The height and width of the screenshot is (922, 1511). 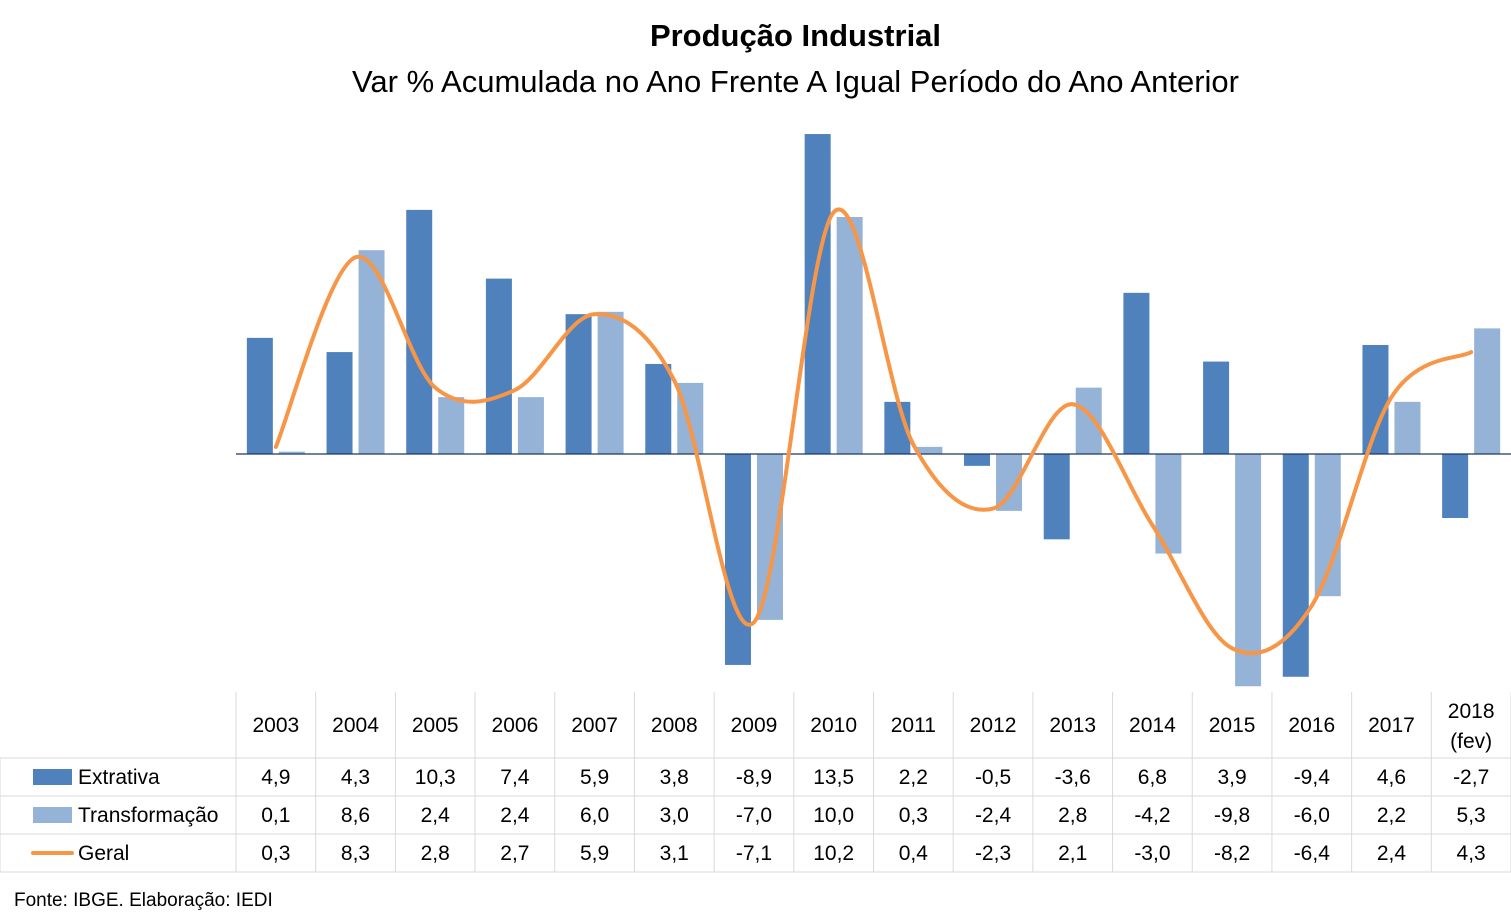 What do you see at coordinates (1231, 777) in the screenshot?
I see `data-label-extrativa: 3,9` at bounding box center [1231, 777].